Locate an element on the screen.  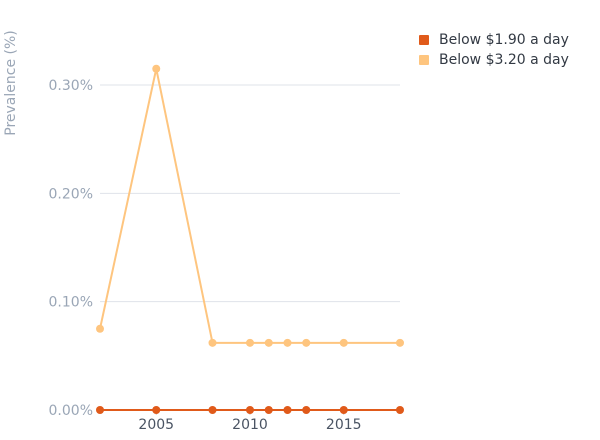
x-tick-label-1: 2010 is located at coordinates (250, 425).